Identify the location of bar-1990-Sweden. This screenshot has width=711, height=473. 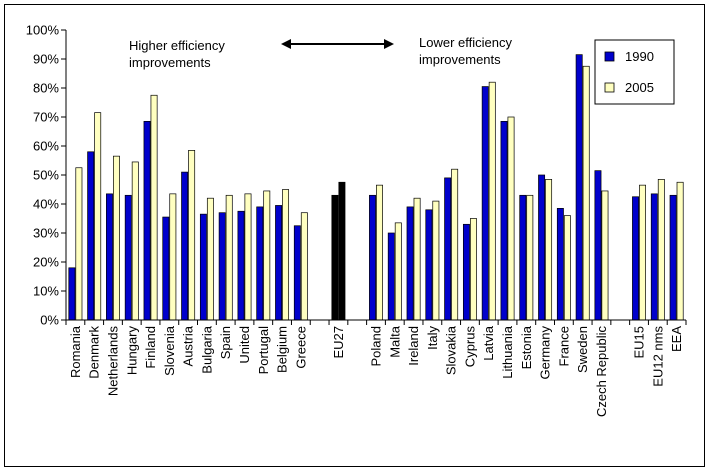
(579, 187).